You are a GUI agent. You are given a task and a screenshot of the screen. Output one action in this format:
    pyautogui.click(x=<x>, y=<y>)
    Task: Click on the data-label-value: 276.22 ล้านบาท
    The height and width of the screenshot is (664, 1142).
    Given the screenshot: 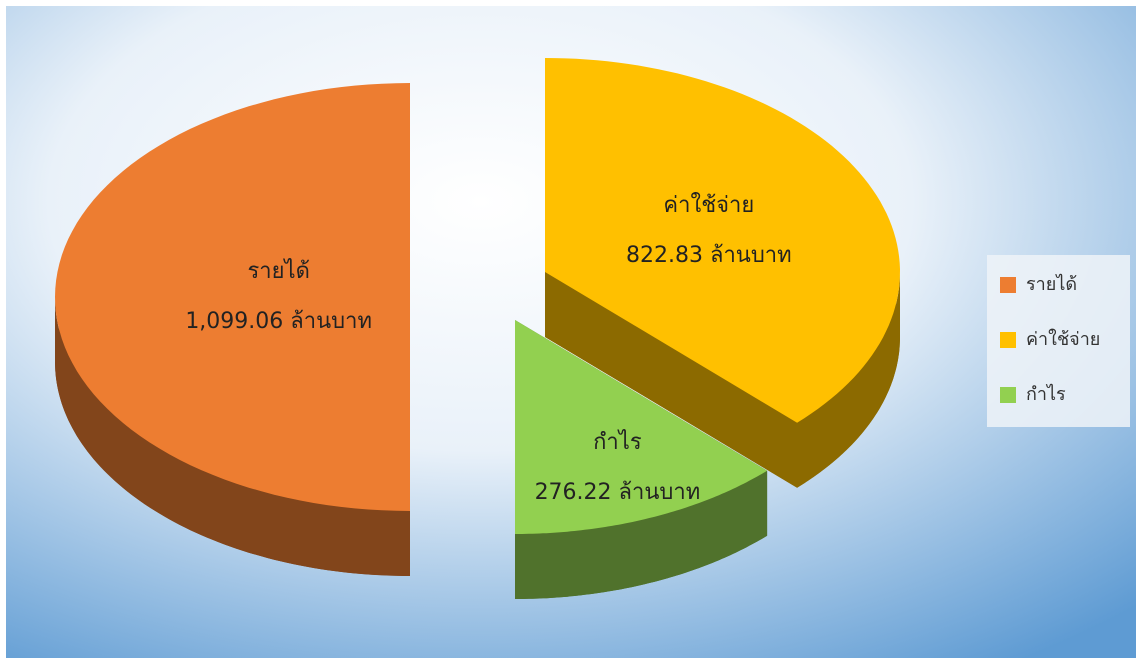 What is the action you would take?
    pyautogui.click(x=618, y=492)
    